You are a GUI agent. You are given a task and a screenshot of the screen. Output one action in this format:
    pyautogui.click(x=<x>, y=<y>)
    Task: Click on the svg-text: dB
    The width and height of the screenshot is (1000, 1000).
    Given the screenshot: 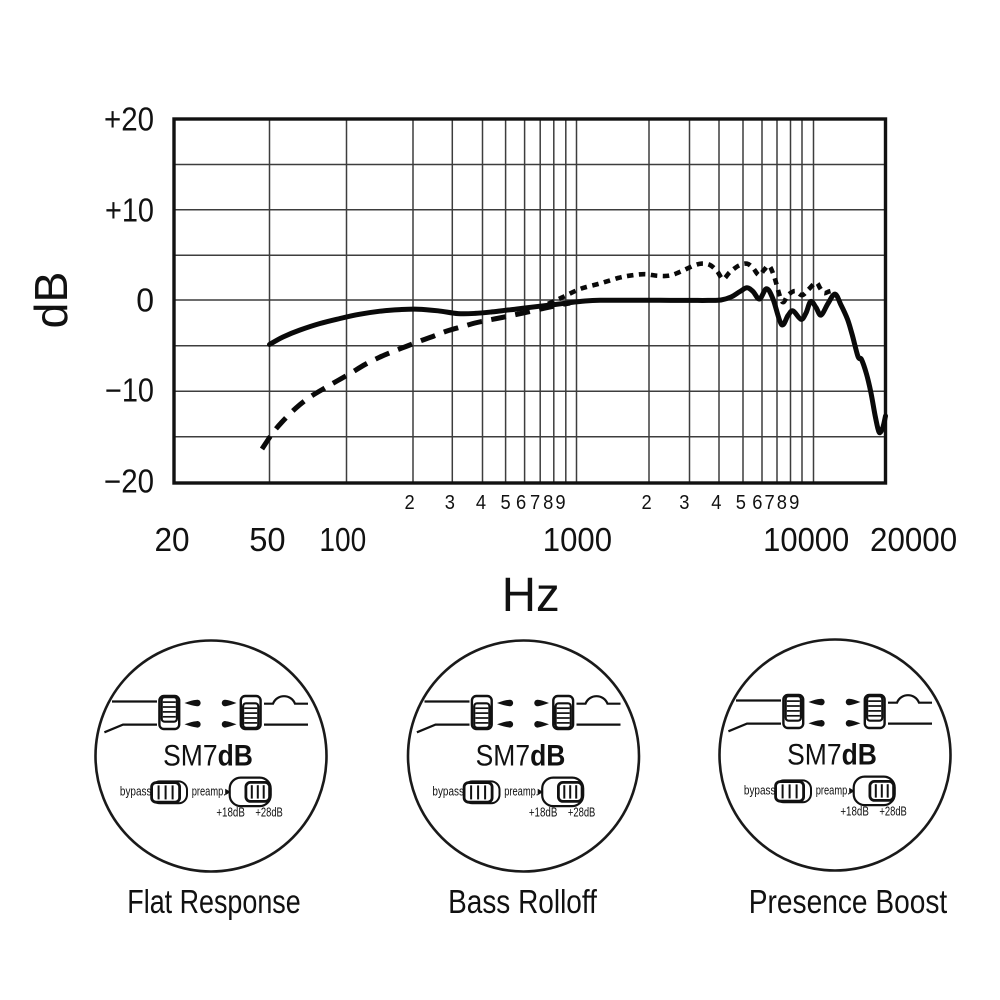 What is the action you would take?
    pyautogui.click(x=51, y=300)
    